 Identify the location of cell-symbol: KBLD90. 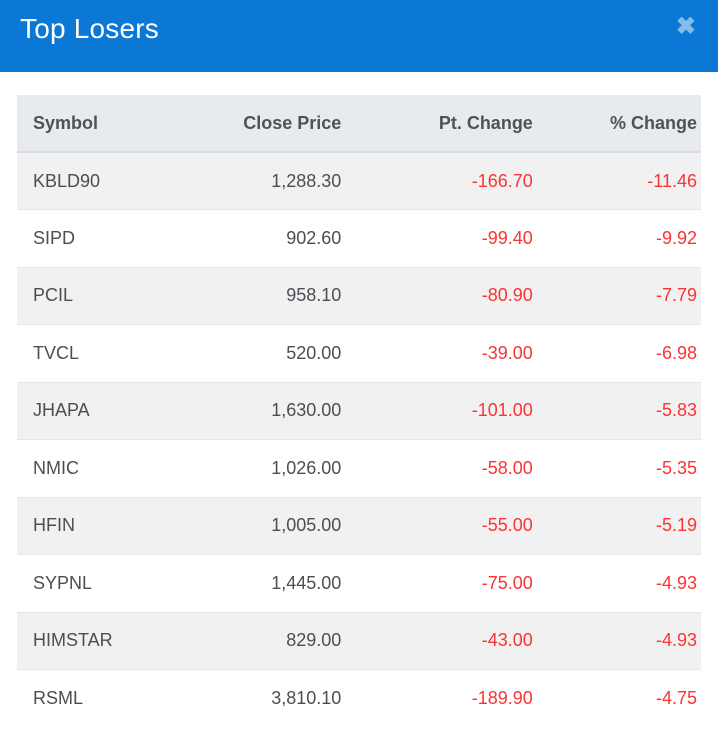
(102, 181).